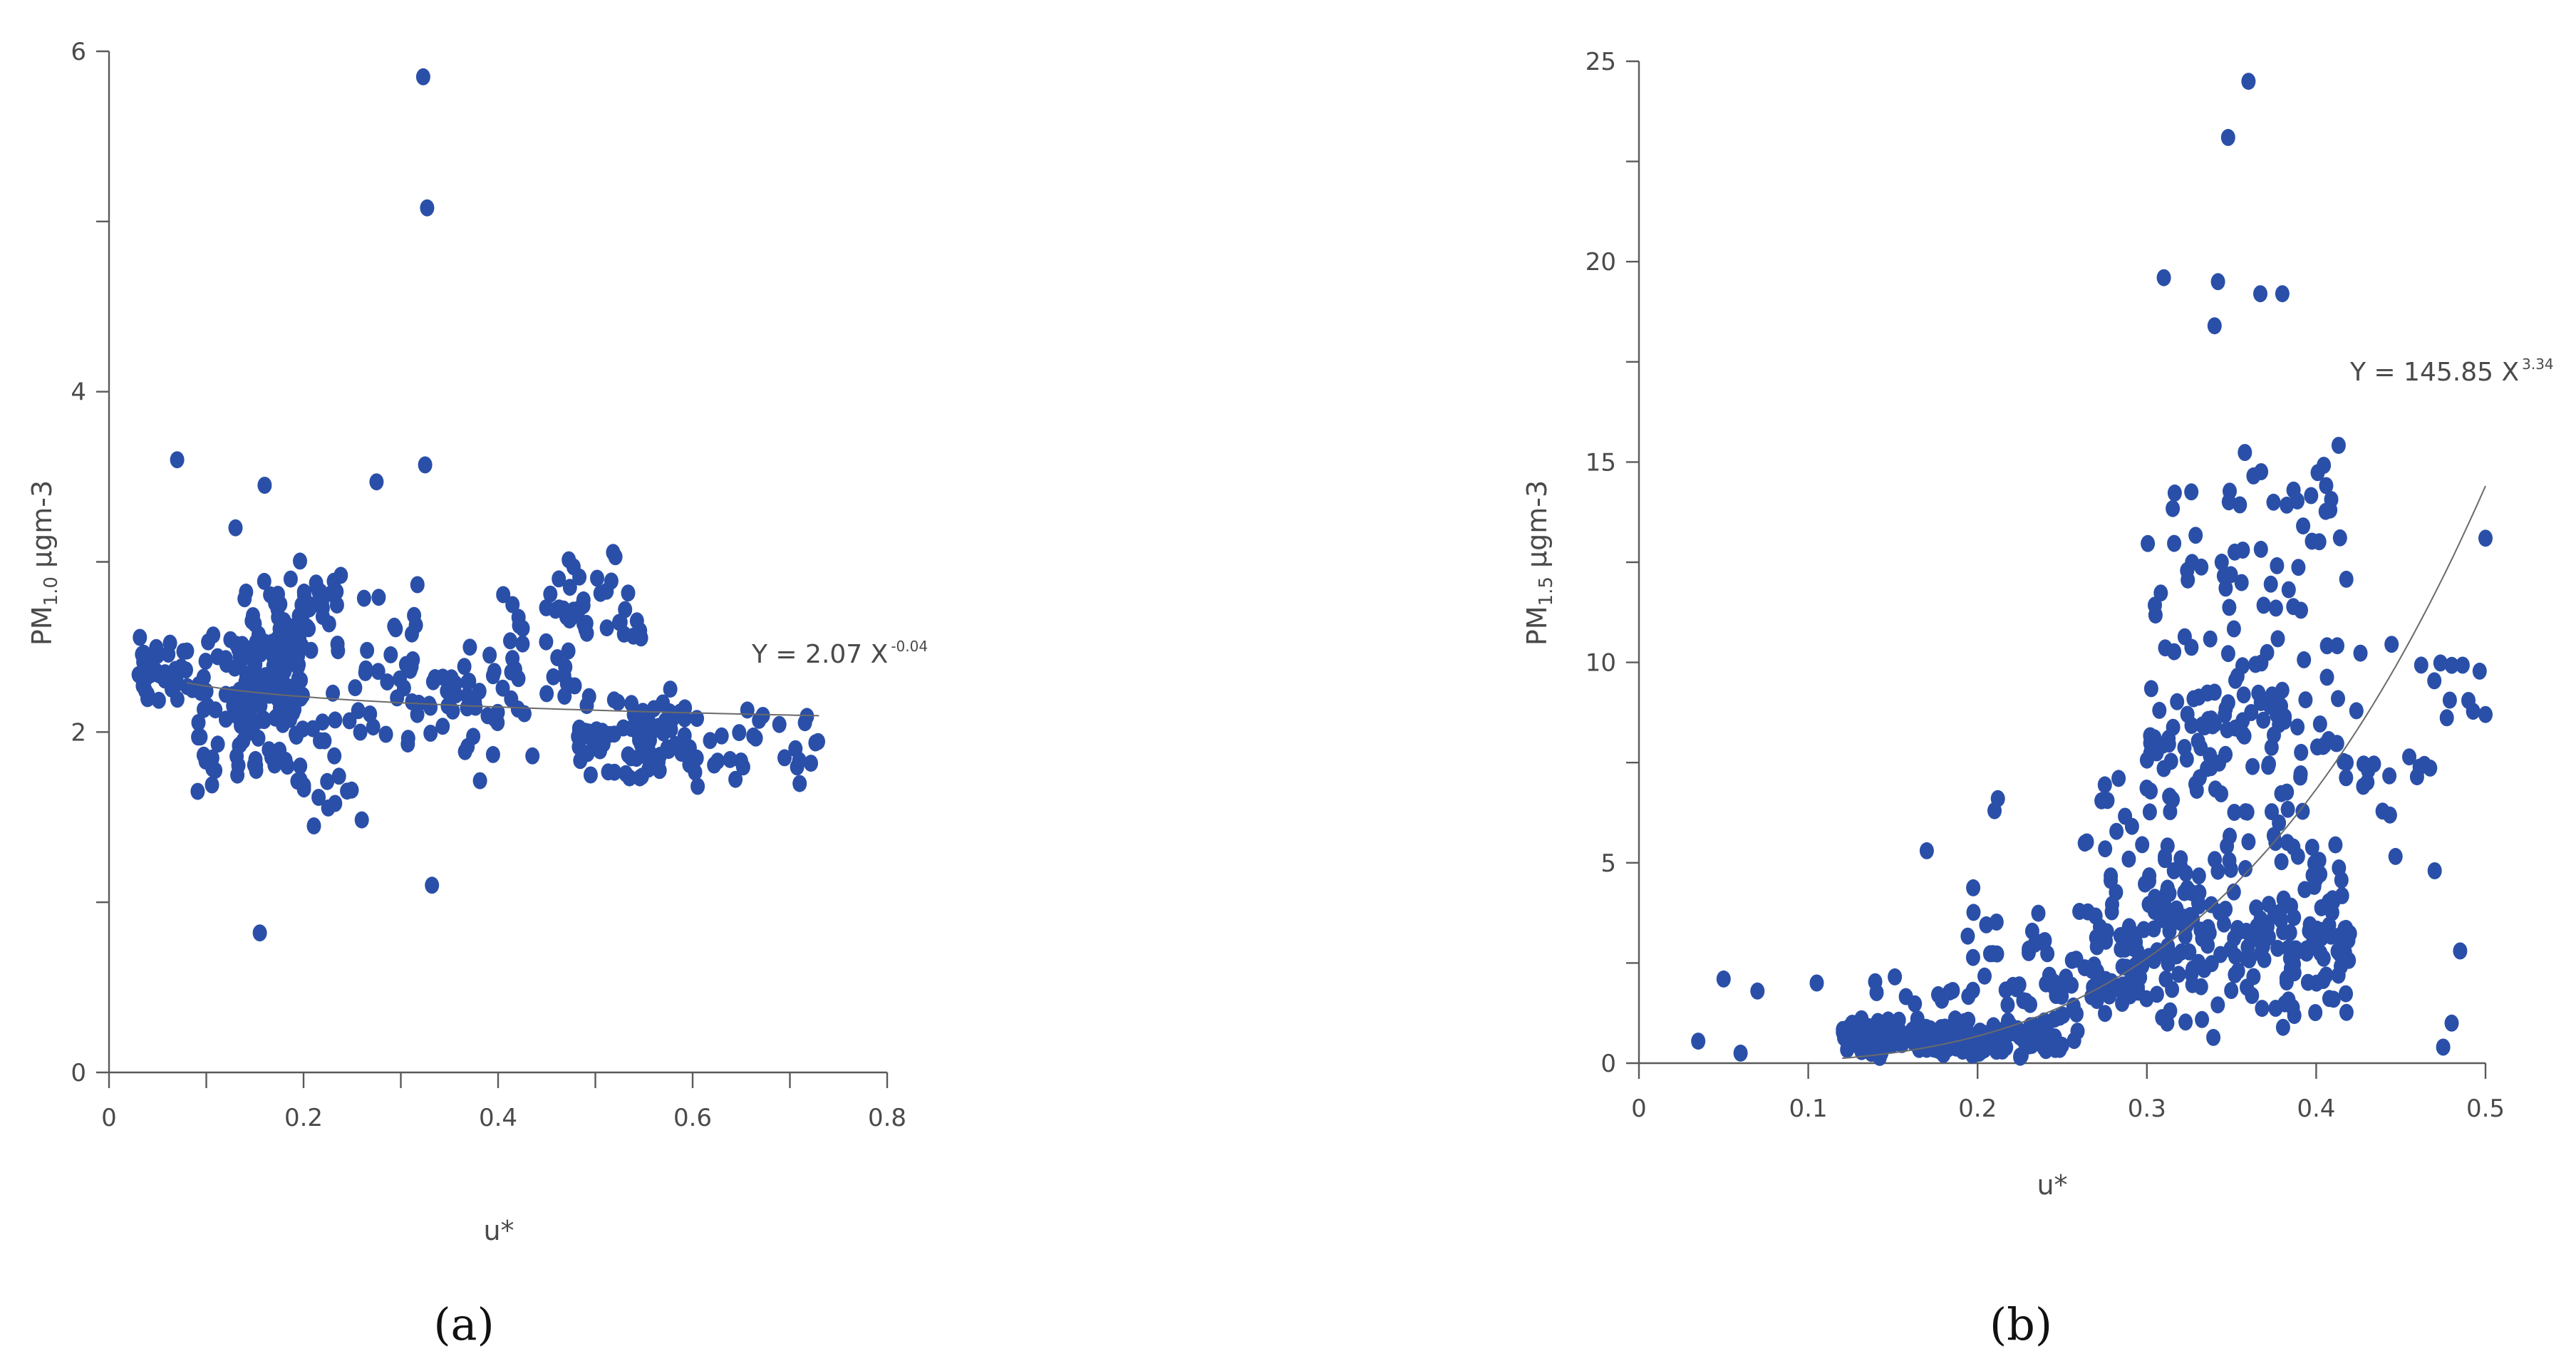 The image size is (2576, 1371). What do you see at coordinates (304, 1118) in the screenshot?
I see `x-tick-label: 0.2` at bounding box center [304, 1118].